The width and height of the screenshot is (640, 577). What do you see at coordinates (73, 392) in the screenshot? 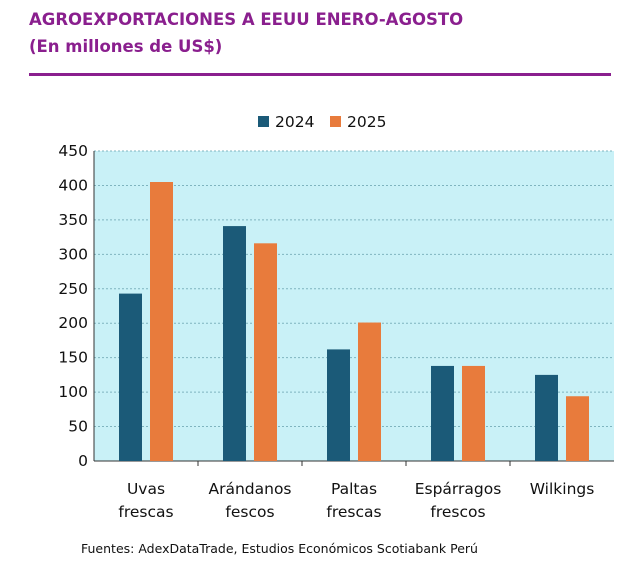
I see `y-tick-label: 100` at bounding box center [73, 392].